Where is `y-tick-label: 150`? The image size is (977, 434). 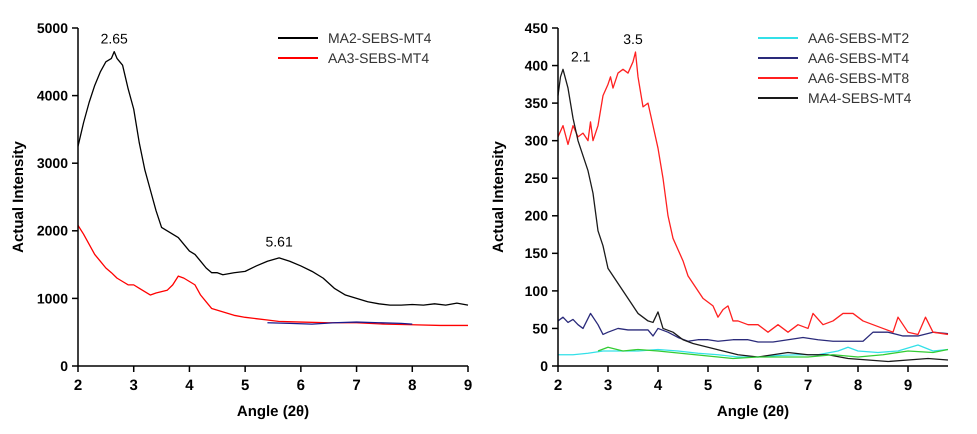
y-tick-label: 150 is located at coordinates (536, 253).